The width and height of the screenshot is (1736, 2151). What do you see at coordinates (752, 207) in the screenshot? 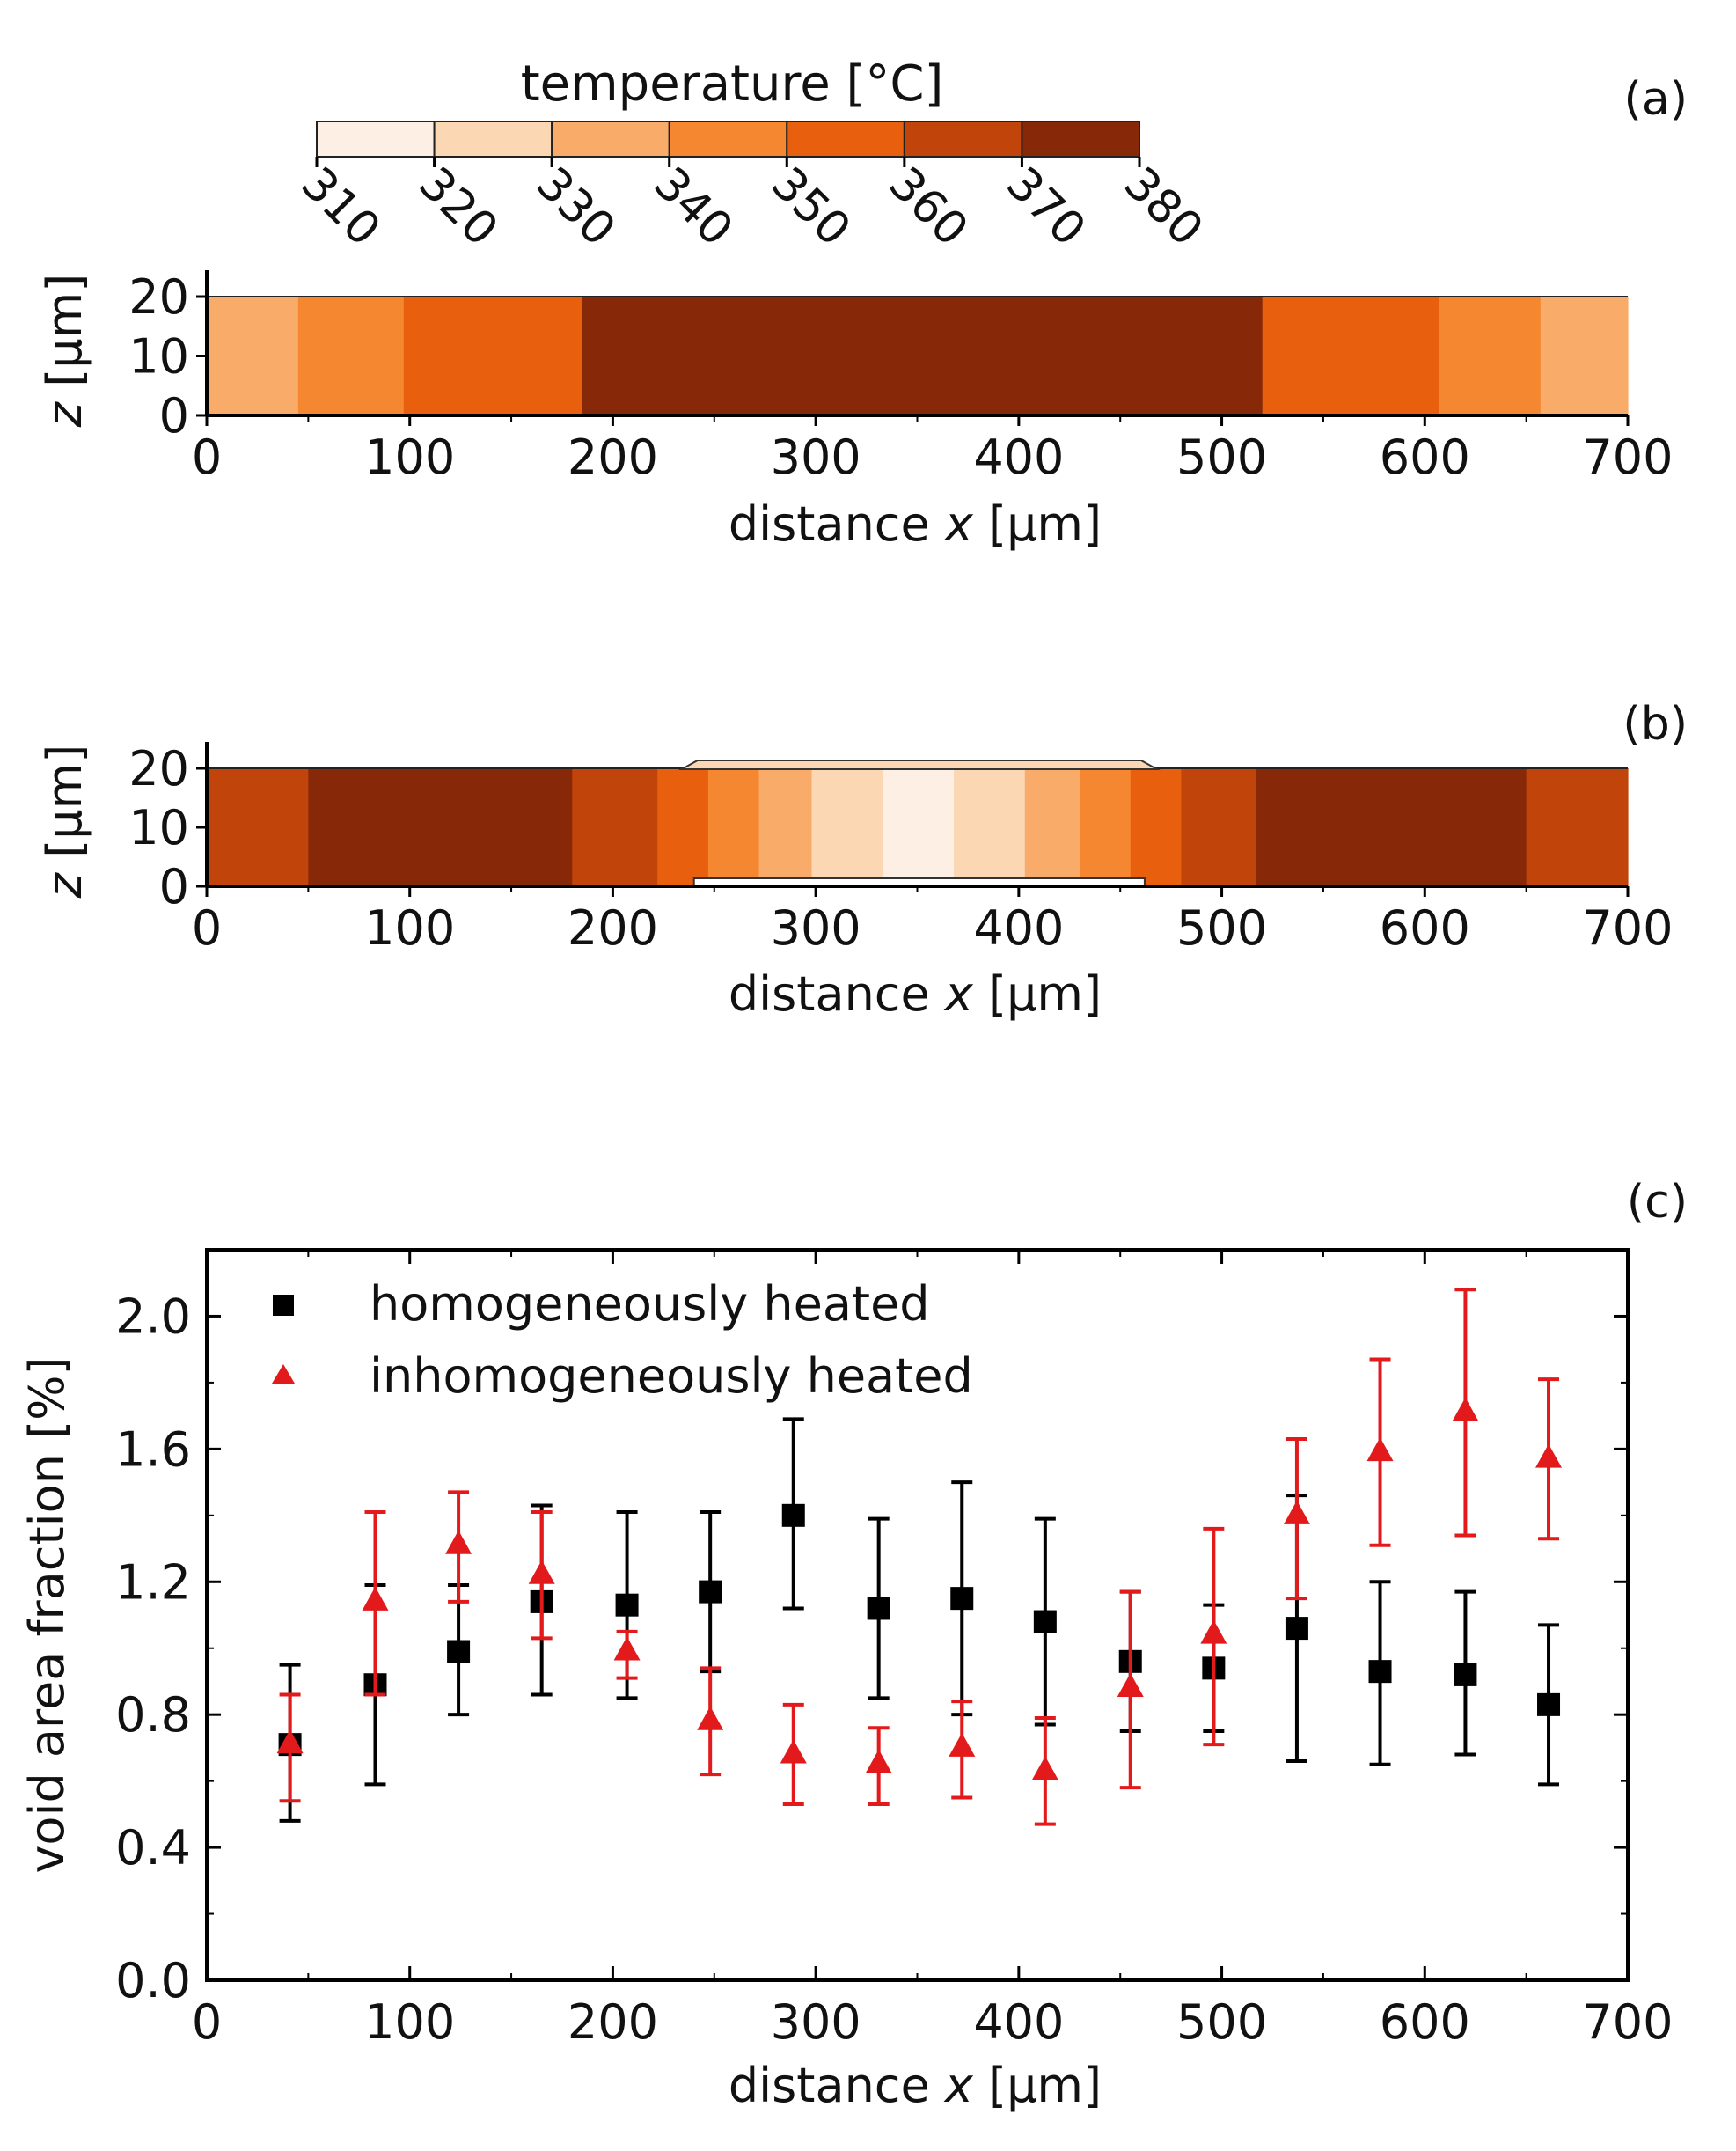
I see `colorbar-ticks: 310 320 330 340 350 360 370 380` at bounding box center [752, 207].